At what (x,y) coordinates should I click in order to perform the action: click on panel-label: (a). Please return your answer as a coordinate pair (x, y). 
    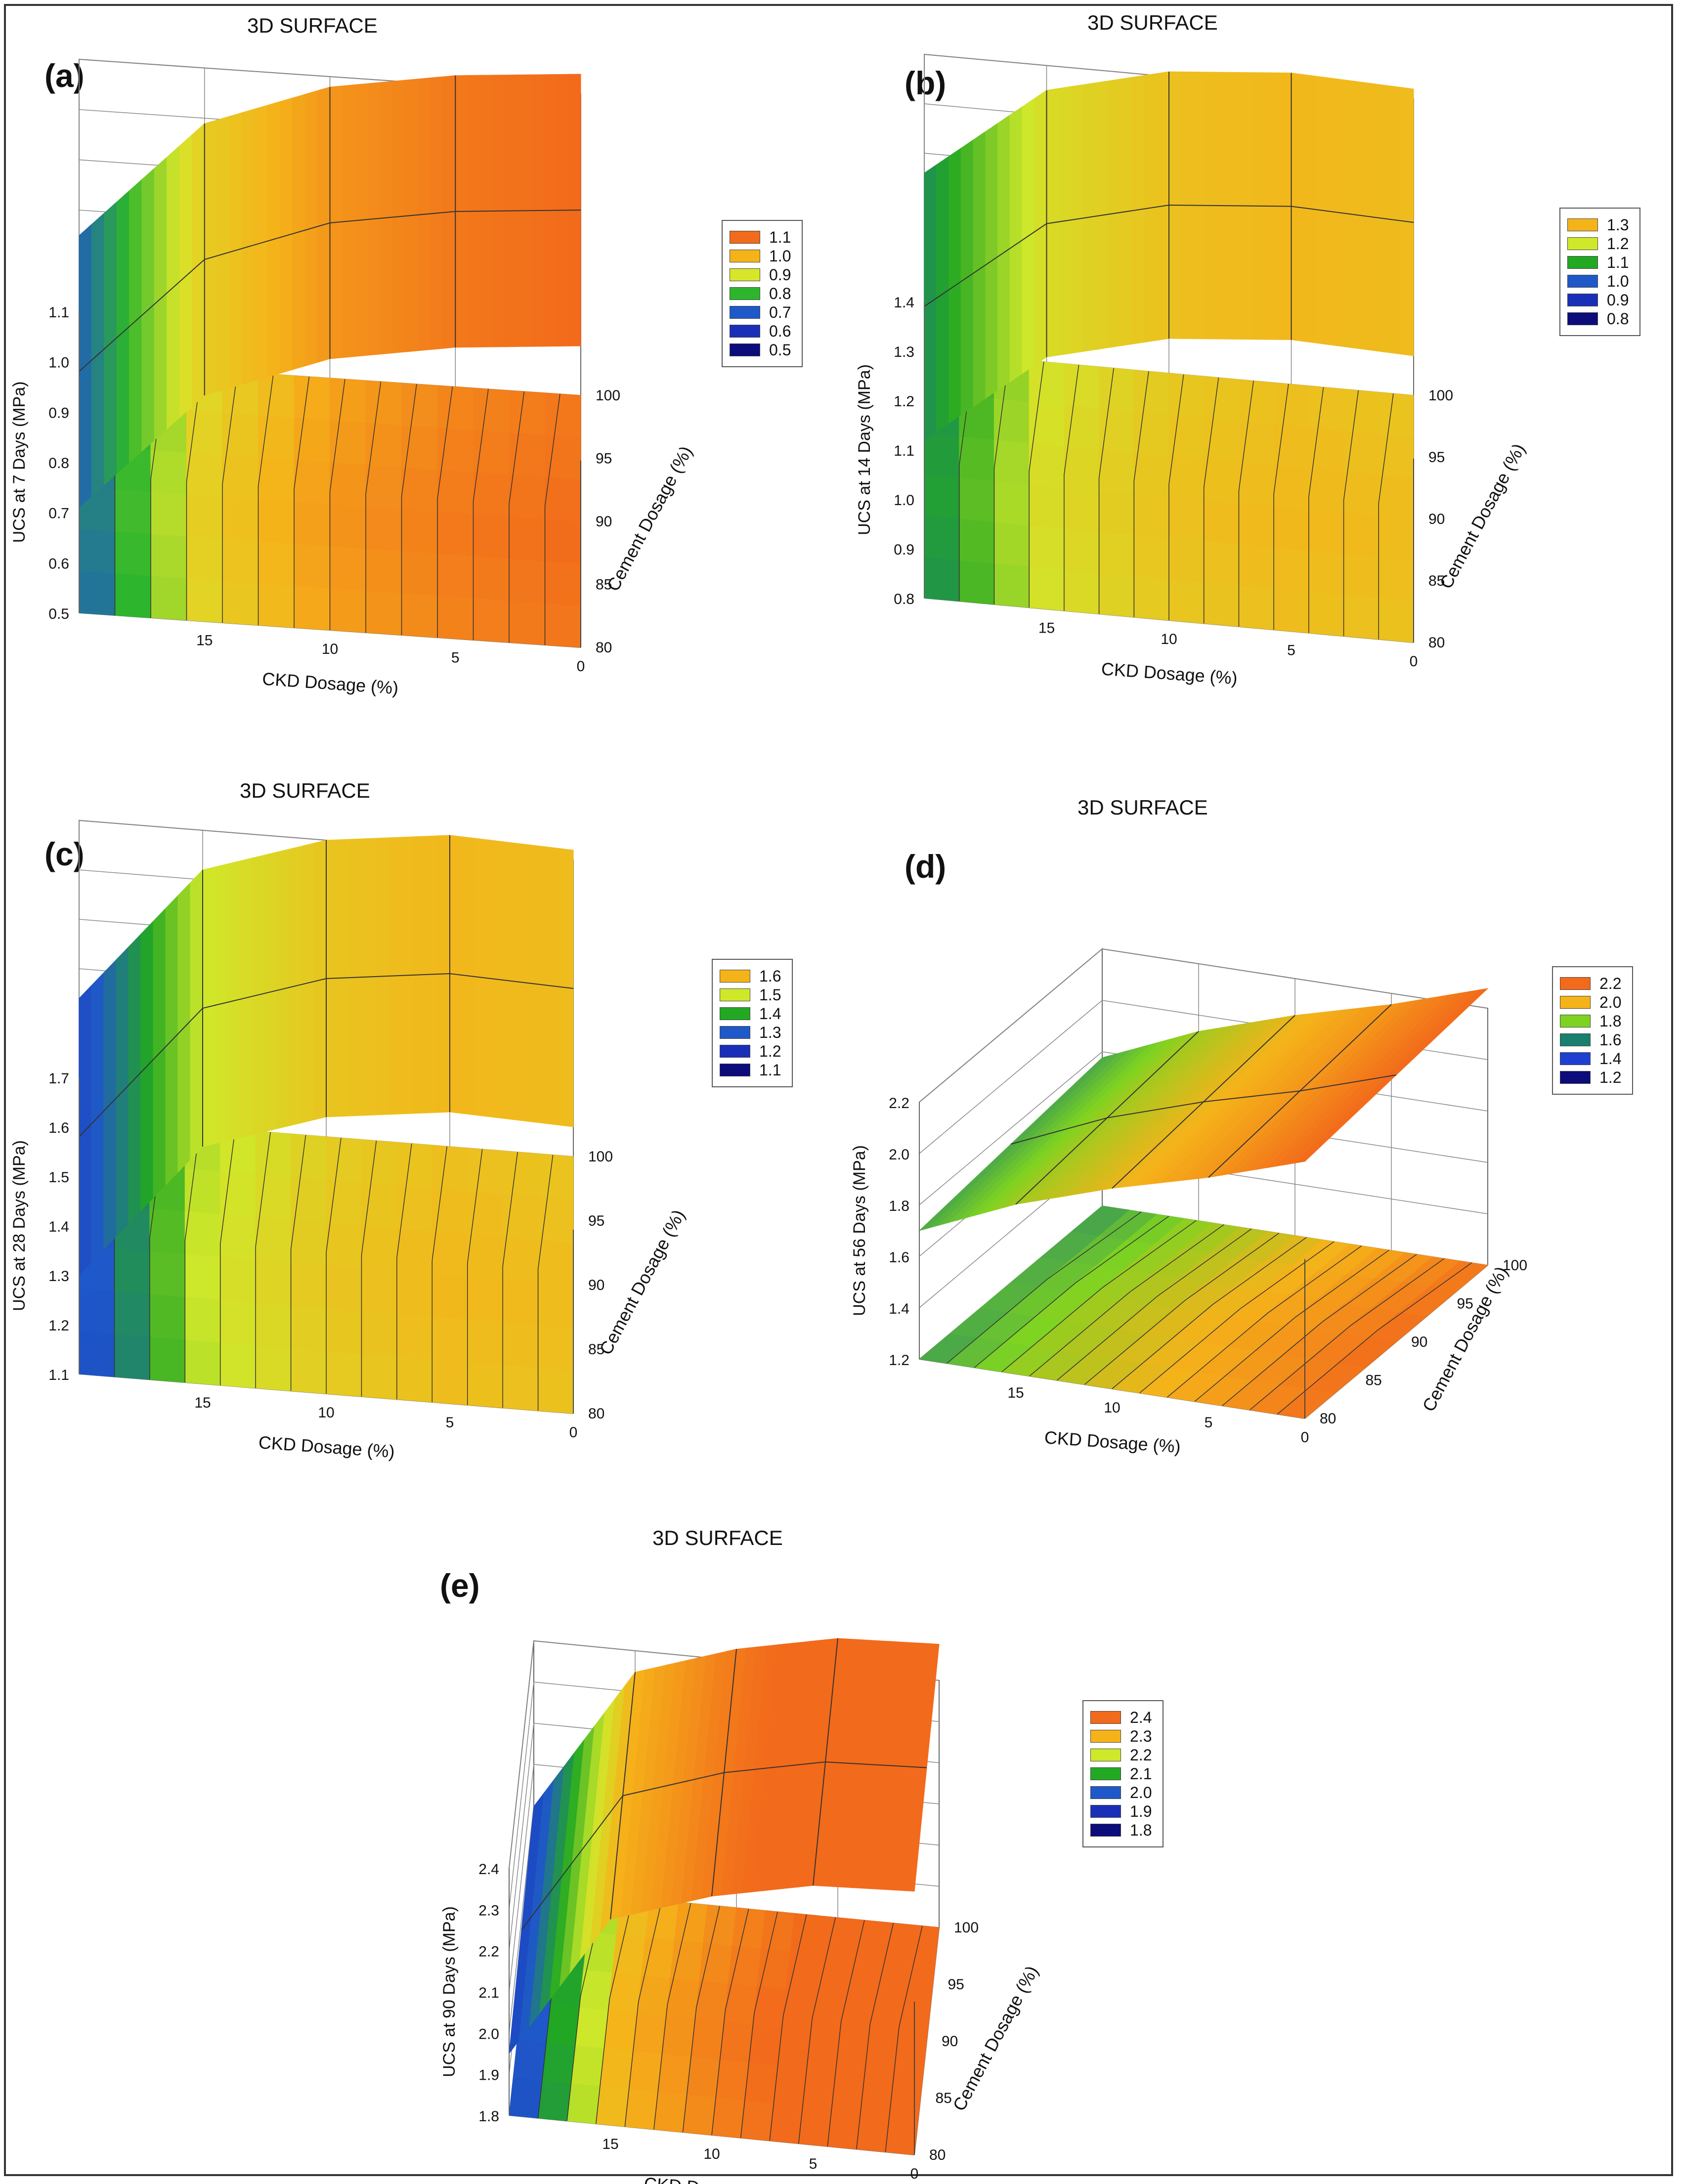
    Looking at the image, I should click on (64, 75).